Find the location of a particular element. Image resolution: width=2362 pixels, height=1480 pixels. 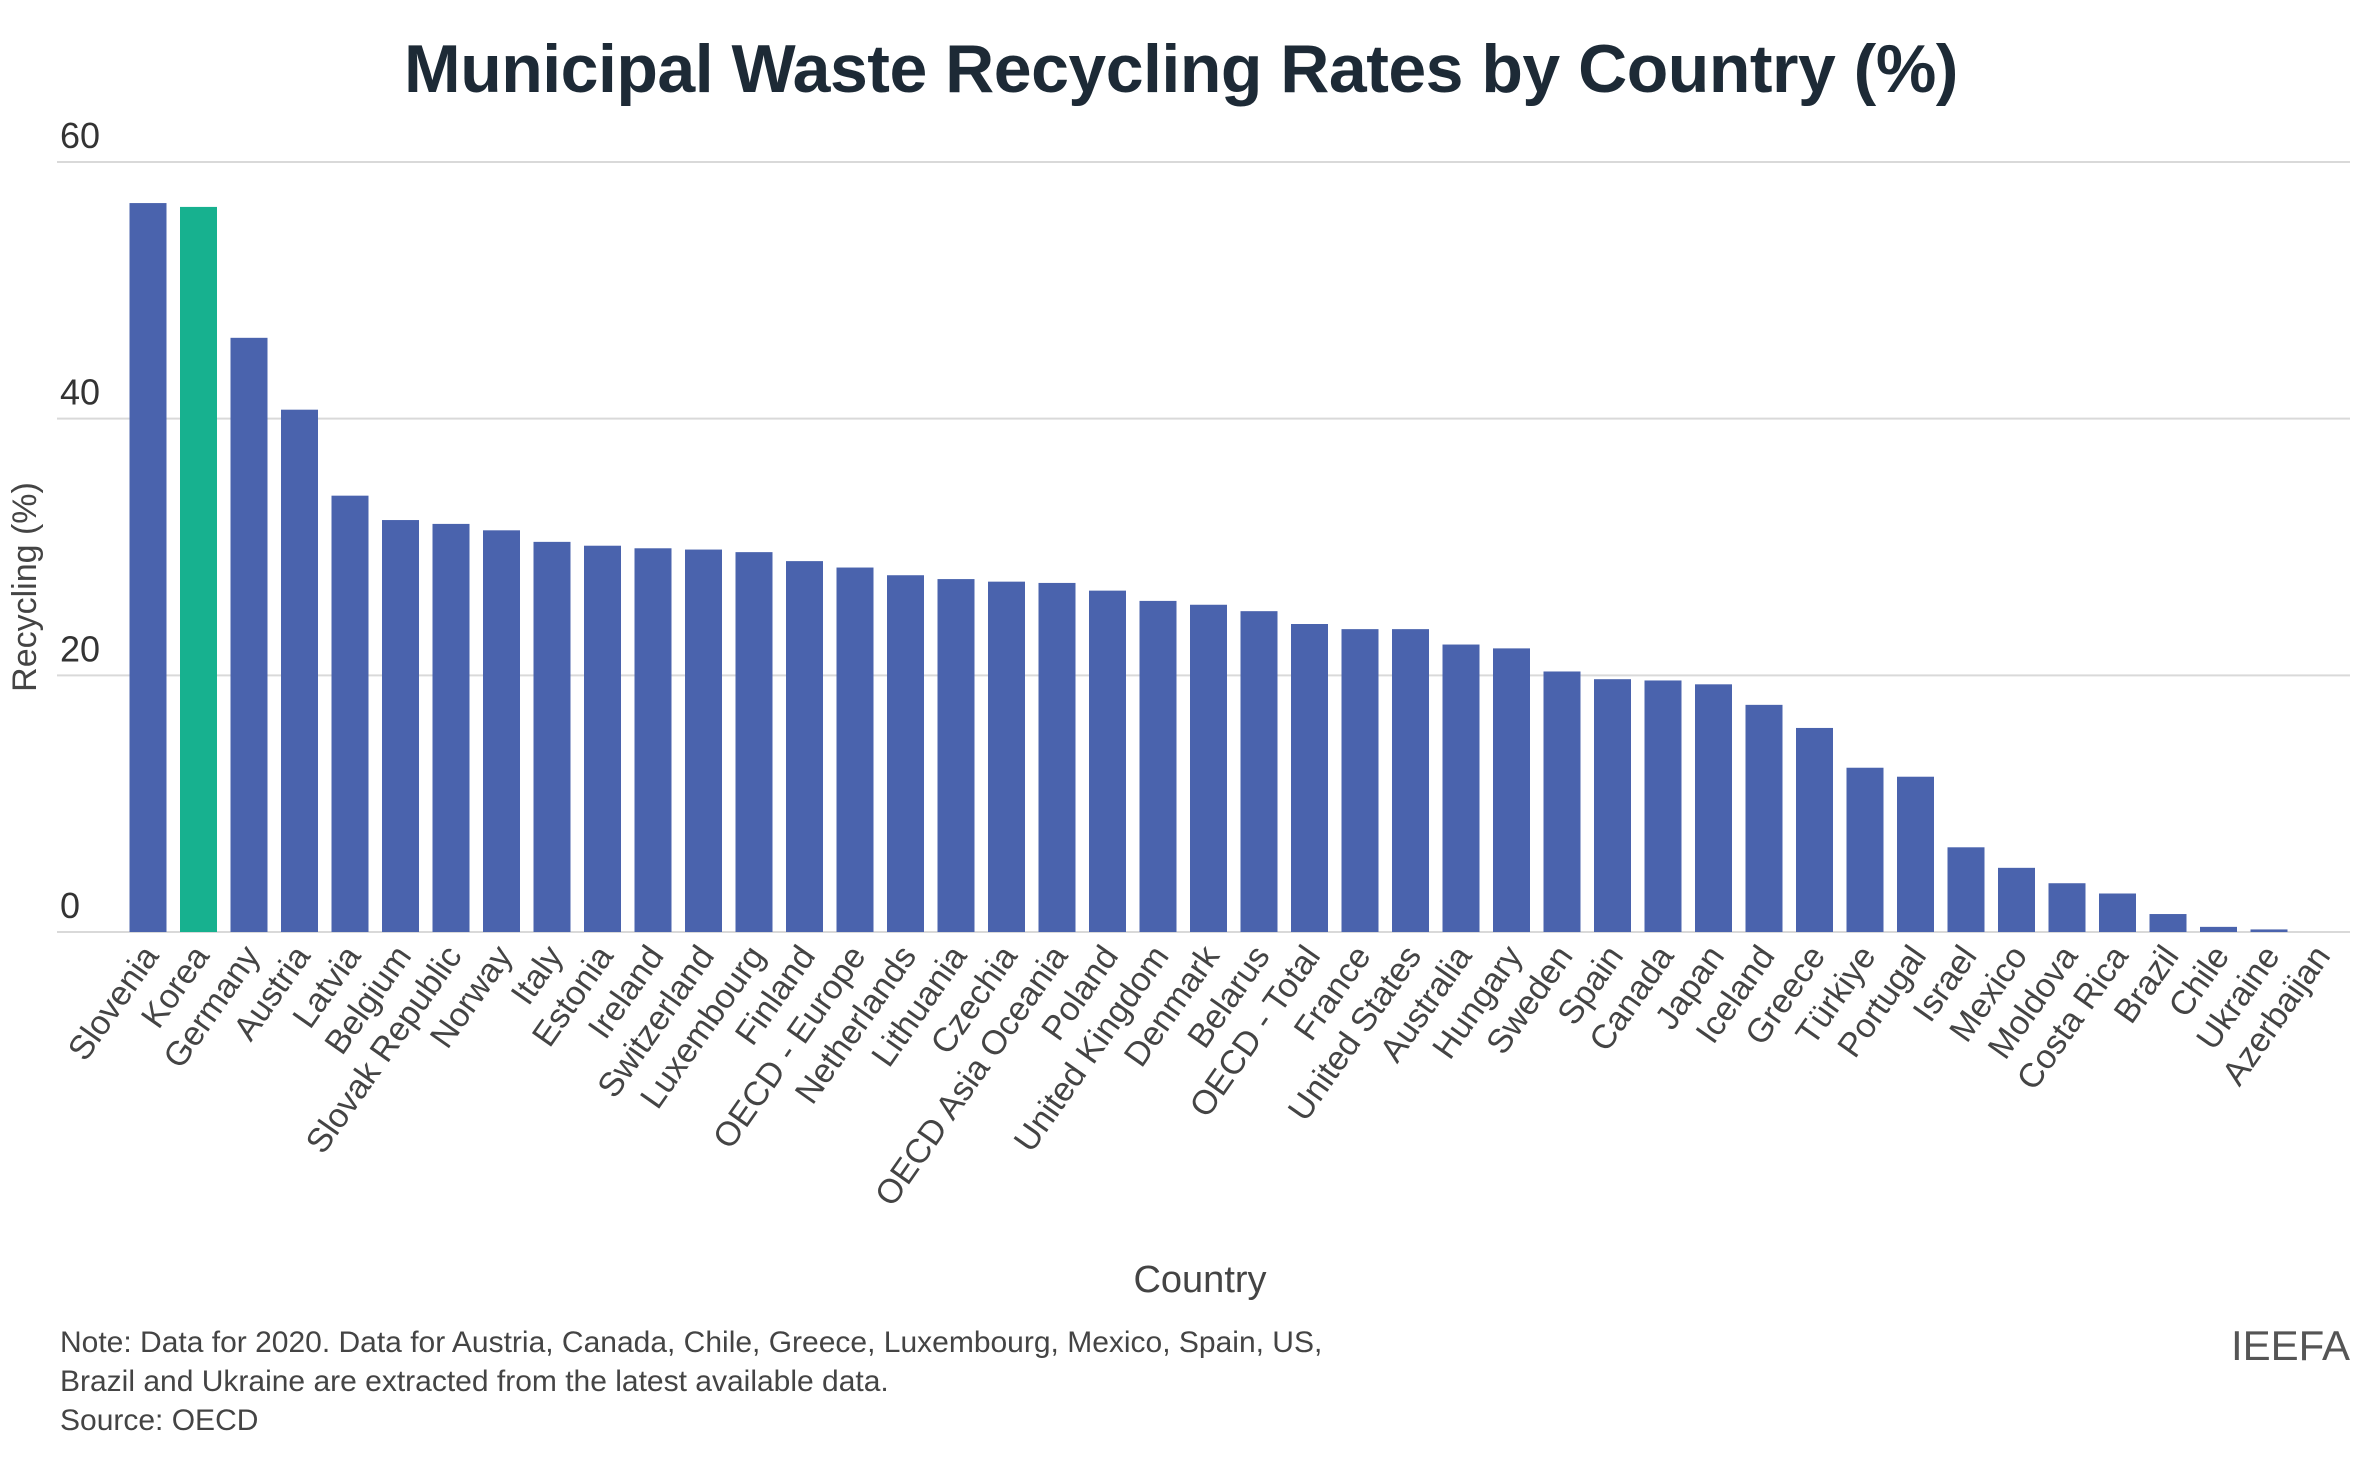

bar-finland is located at coordinates (804, 746).